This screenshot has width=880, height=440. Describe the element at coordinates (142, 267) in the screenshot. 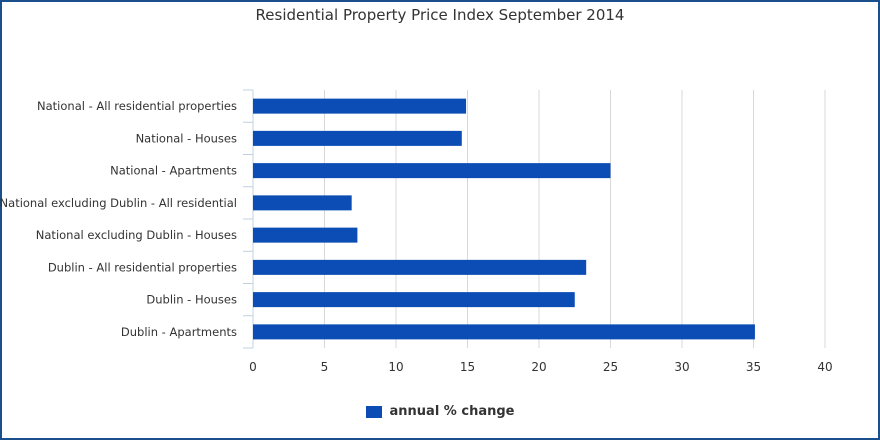

I see `category-label: Dublin - All residential properties` at that location.